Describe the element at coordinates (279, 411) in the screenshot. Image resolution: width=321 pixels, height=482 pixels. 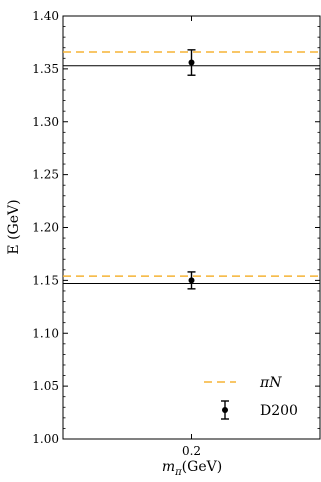
I see `legend-d200-label: D200` at that location.